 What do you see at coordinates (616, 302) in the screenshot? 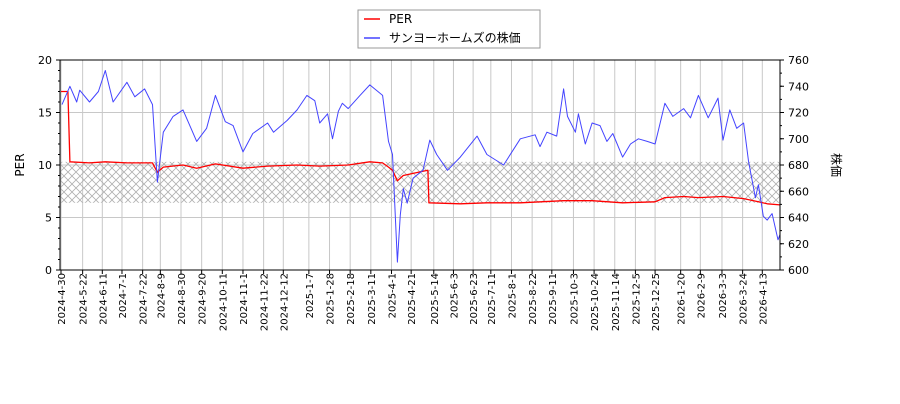
I see `x-tick-label: 2025-11-14` at bounding box center [616, 302].